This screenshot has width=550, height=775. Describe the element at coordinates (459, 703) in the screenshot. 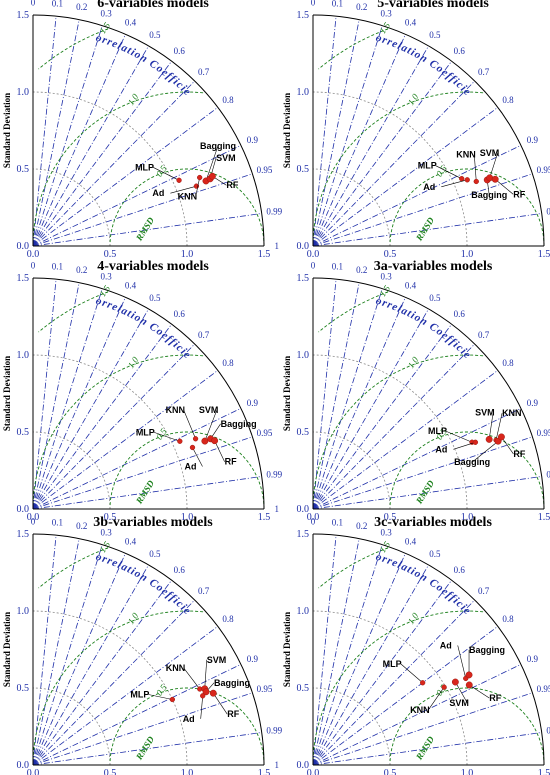

I see `point-label: SVM` at that location.